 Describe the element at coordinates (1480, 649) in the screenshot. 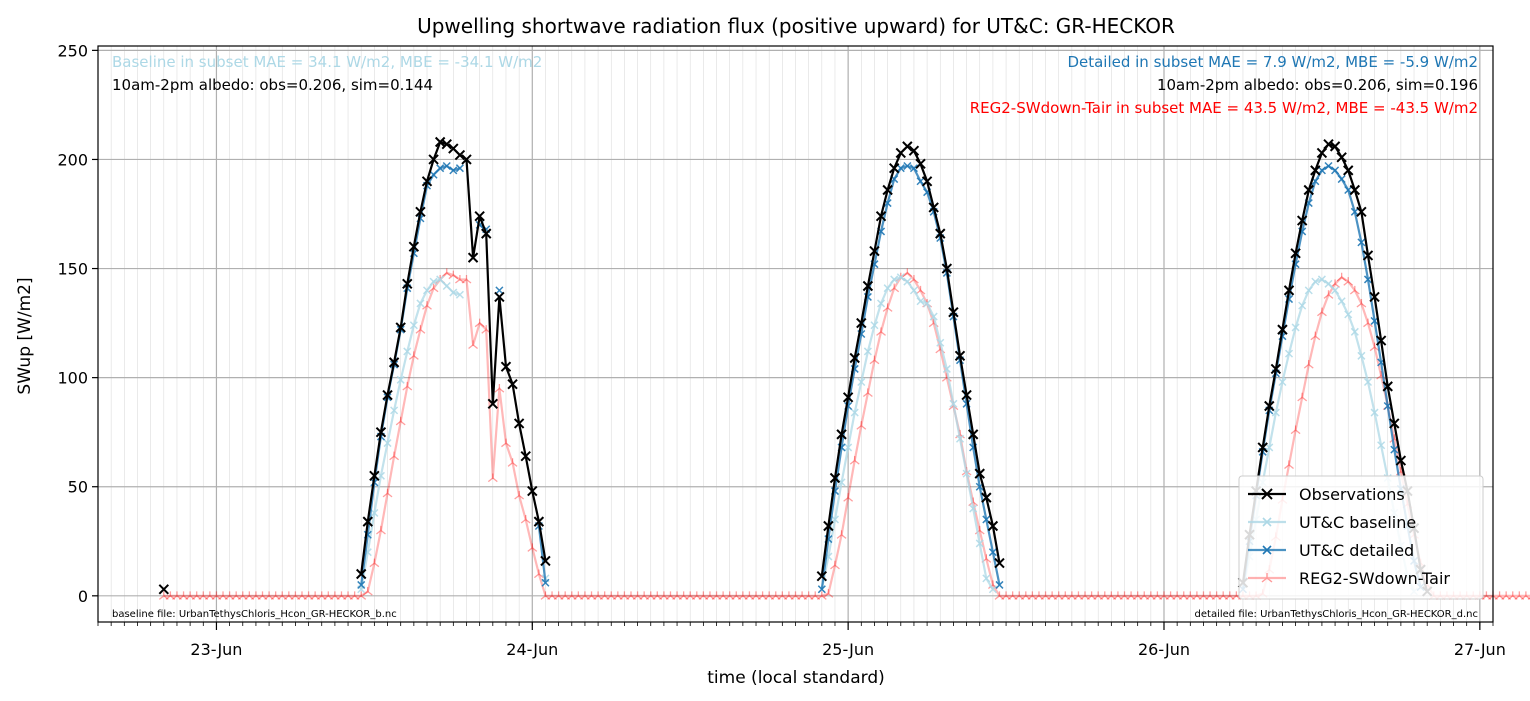

I see `x-tick-label: 27-Jun` at that location.